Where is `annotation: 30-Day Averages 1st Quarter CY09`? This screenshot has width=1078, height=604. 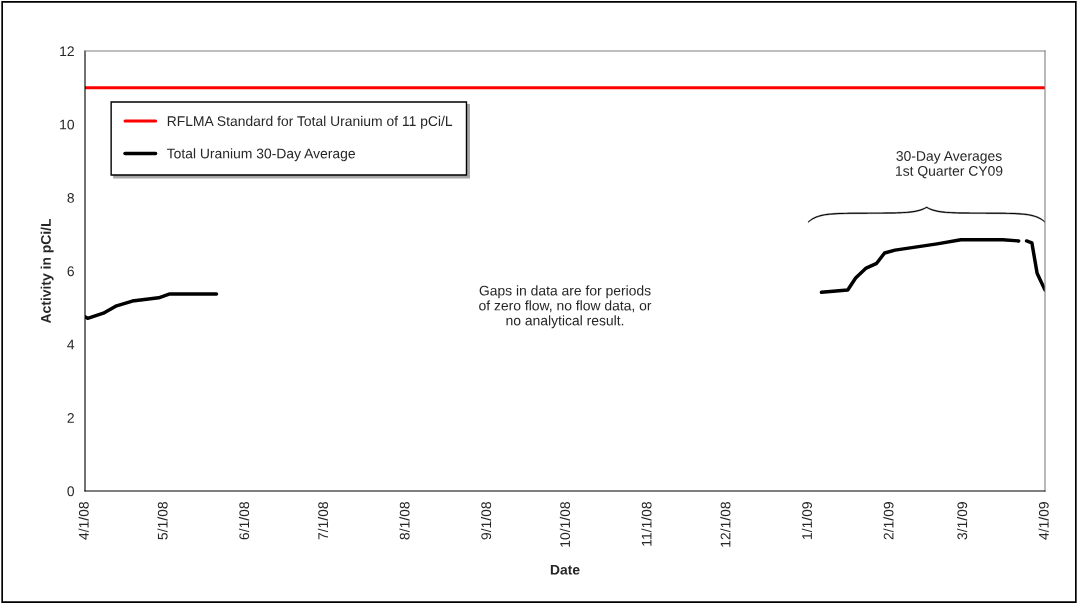 annotation: 30-Day Averages 1st Quarter CY09 is located at coordinates (949, 165).